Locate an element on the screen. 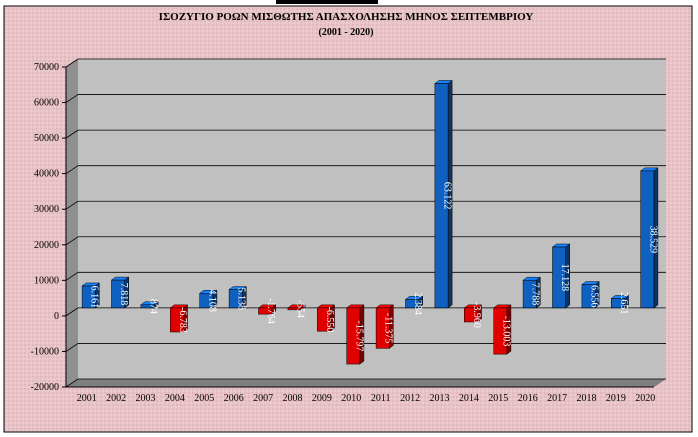  x-tick-label: 2007 is located at coordinates (263, 398).